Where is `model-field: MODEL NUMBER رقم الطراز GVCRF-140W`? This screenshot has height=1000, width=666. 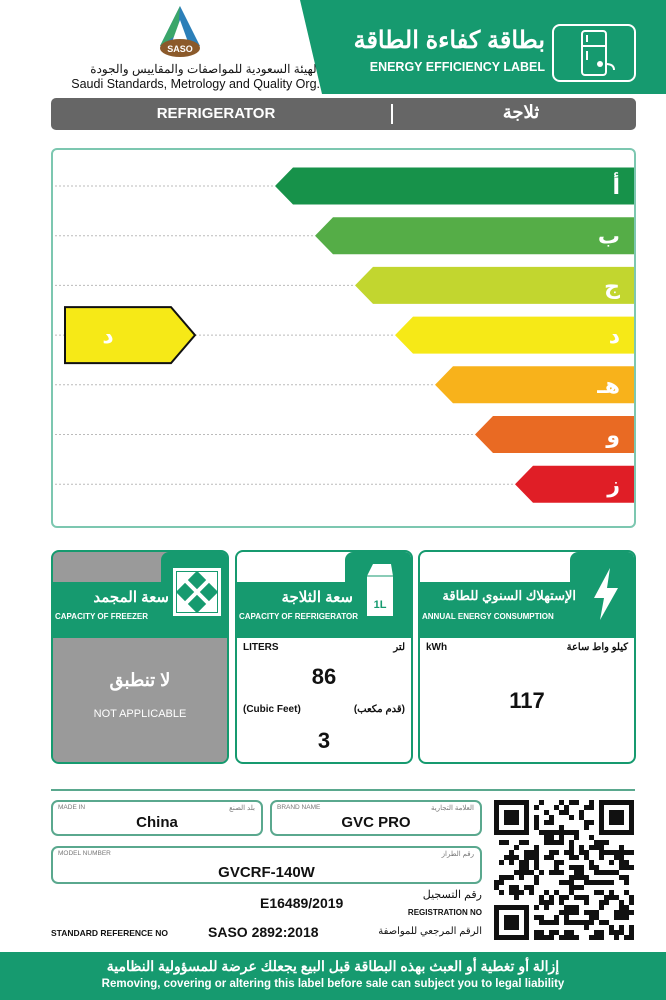 model-field: MODEL NUMBER رقم الطراز GVCRF-140W is located at coordinates (266, 865).